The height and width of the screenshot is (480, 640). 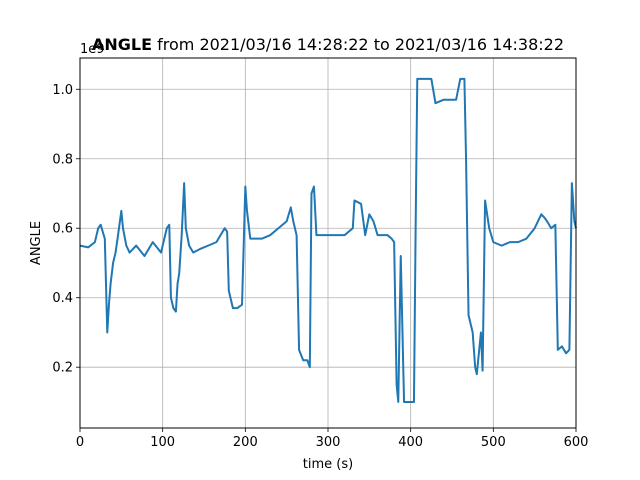 What do you see at coordinates (62, 368) in the screenshot?
I see `y-tick-label: 0.2` at bounding box center [62, 368].